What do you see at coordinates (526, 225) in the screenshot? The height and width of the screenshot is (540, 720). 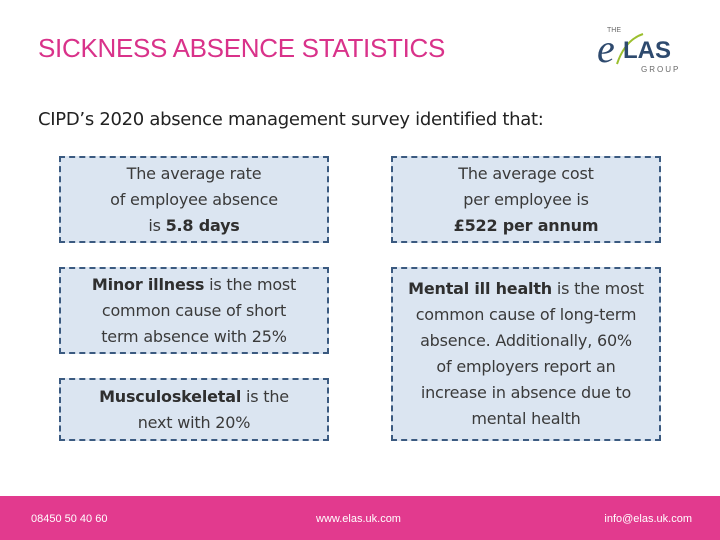 I see `box-highlight: £522 per annum` at bounding box center [526, 225].